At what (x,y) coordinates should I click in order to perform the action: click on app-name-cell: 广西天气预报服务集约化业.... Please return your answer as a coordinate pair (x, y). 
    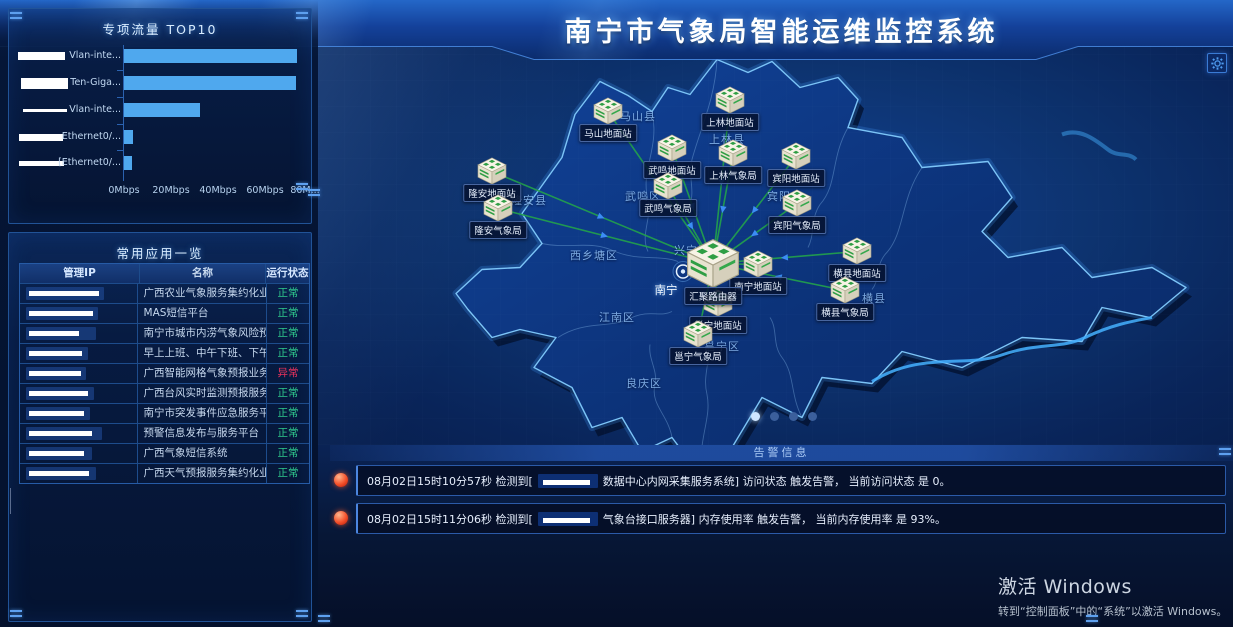
    Looking at the image, I should click on (202, 473).